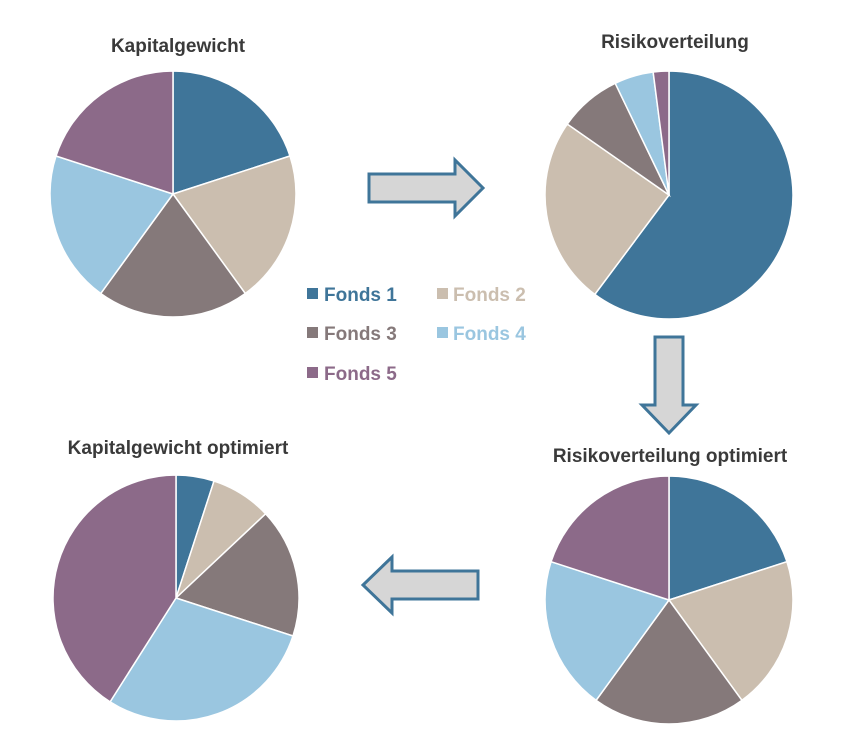 The image size is (862, 732). I want to click on legend-item-fonds-5: Fonds 5, so click(352, 374).